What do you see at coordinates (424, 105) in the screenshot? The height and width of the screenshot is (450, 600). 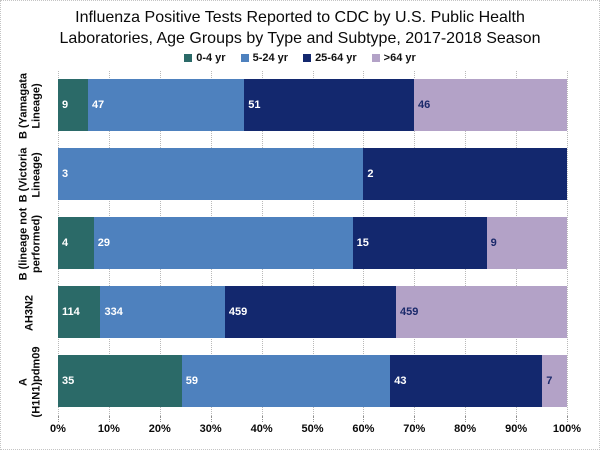 I see `bar-value-label: 46` at bounding box center [424, 105].